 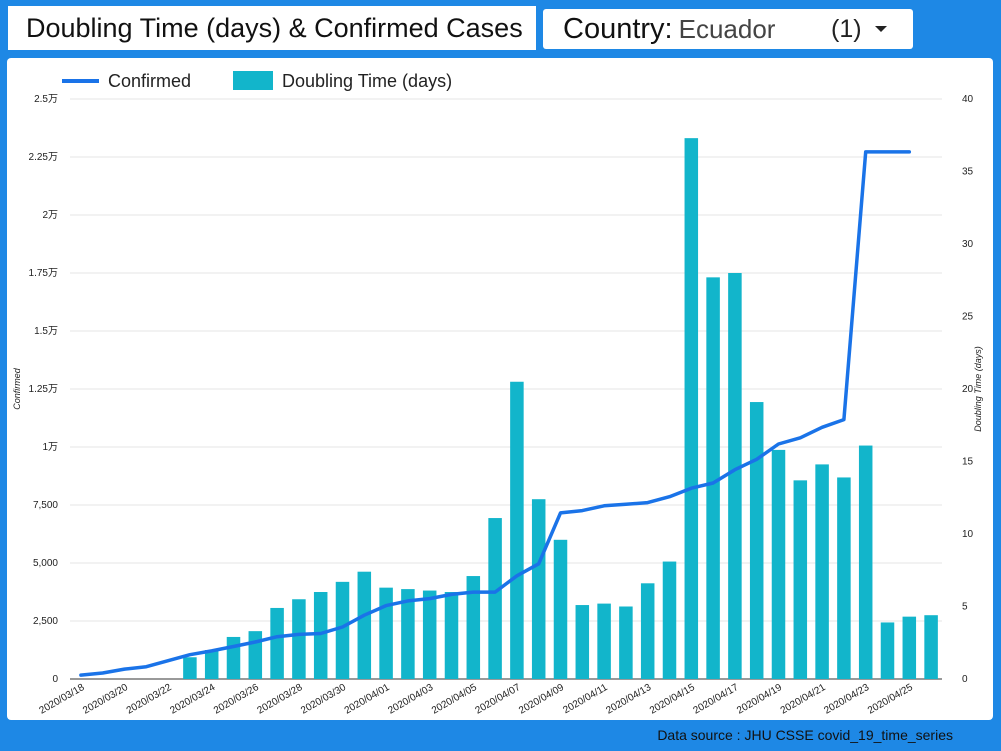 I want to click on x-tick-label: 2020/03/22, so click(x=149, y=699).